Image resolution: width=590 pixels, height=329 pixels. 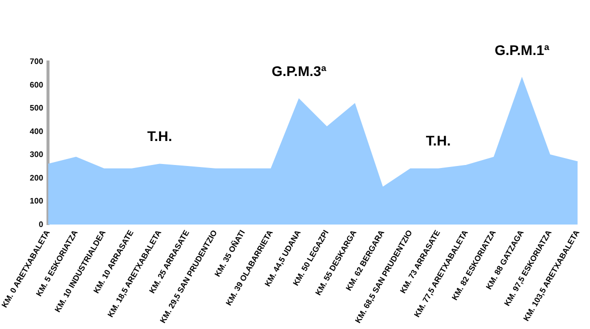 What do you see at coordinates (37, 108) in the screenshot?
I see `y-tick-label: 500` at bounding box center [37, 108].